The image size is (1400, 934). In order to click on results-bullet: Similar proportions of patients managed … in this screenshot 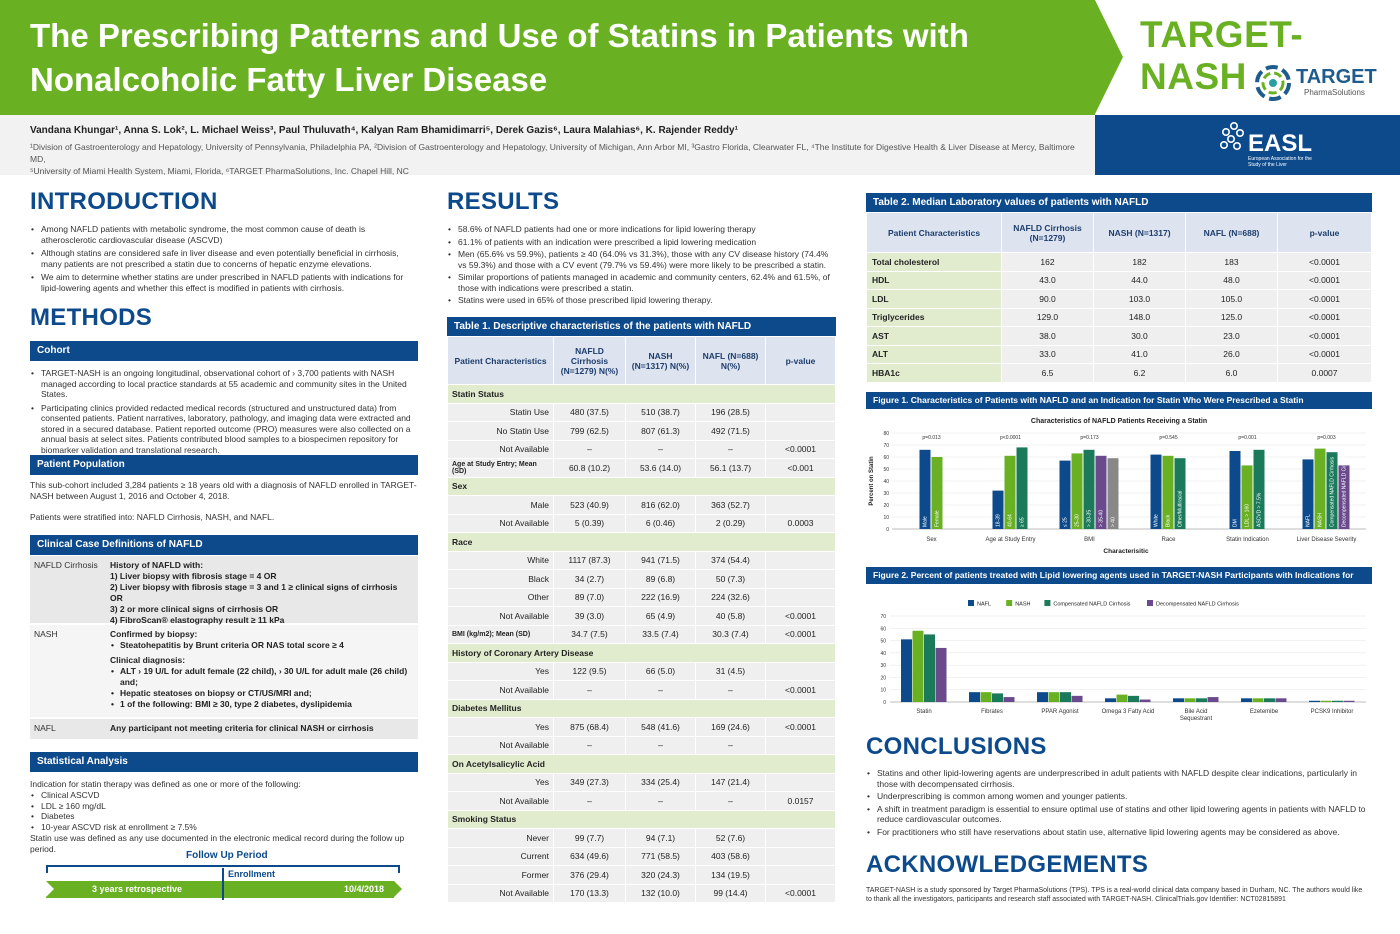, I will do `click(641, 282)`.